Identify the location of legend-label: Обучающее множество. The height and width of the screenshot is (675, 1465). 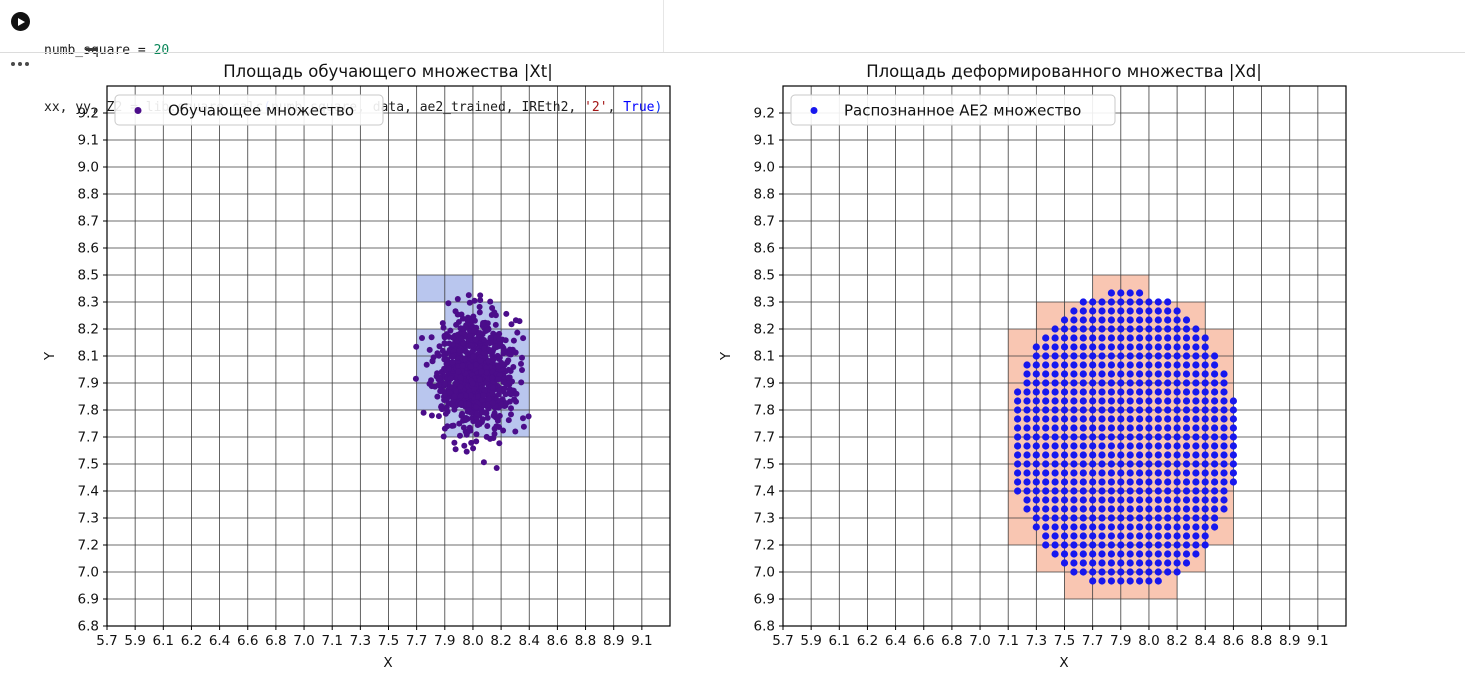
(261, 111).